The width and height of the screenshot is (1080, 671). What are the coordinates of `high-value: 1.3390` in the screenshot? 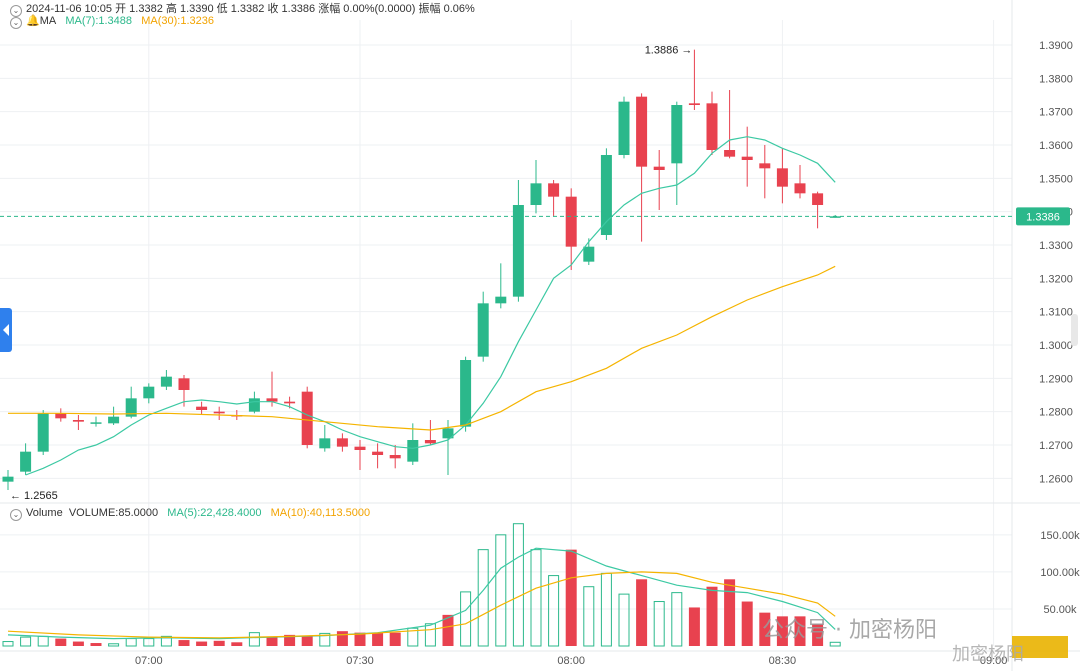 It's located at (196, 9).